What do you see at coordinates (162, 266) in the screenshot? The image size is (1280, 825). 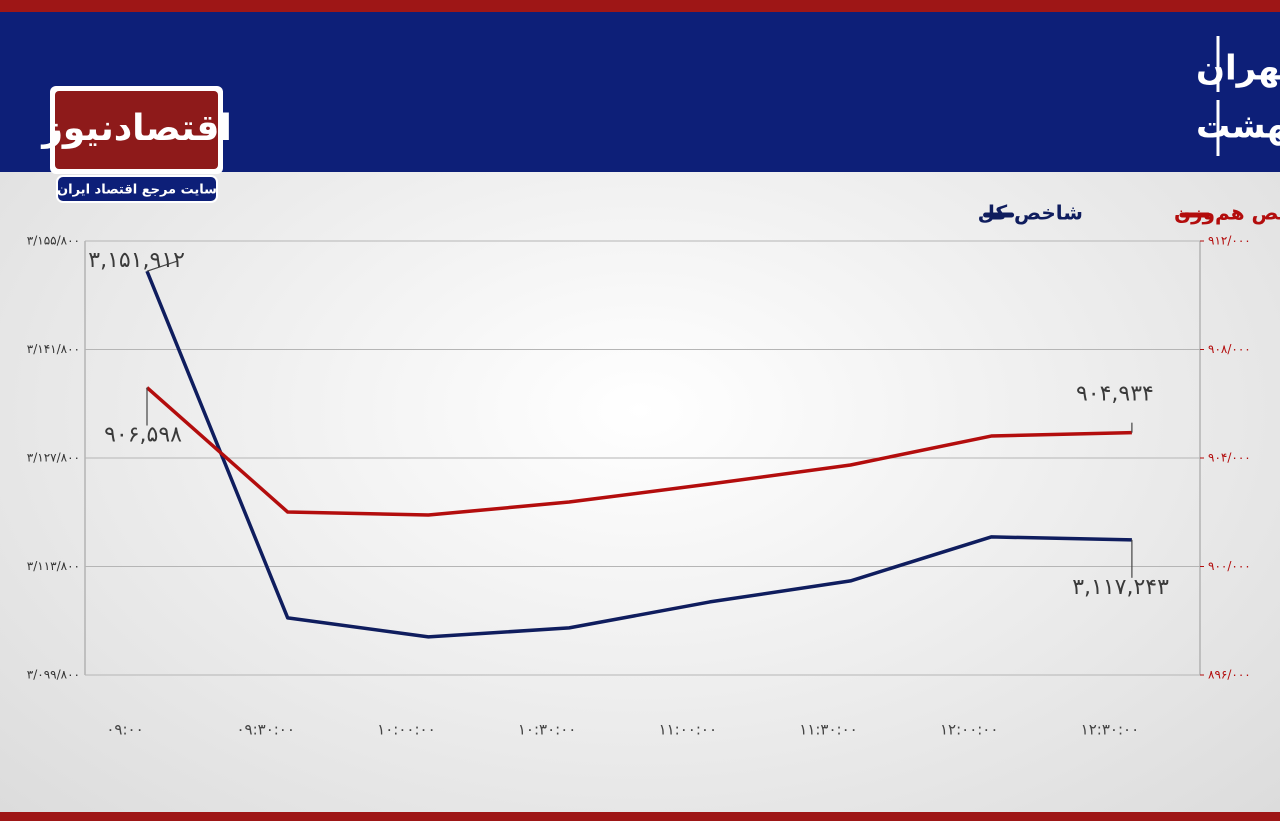 I see `leader-line` at bounding box center [162, 266].